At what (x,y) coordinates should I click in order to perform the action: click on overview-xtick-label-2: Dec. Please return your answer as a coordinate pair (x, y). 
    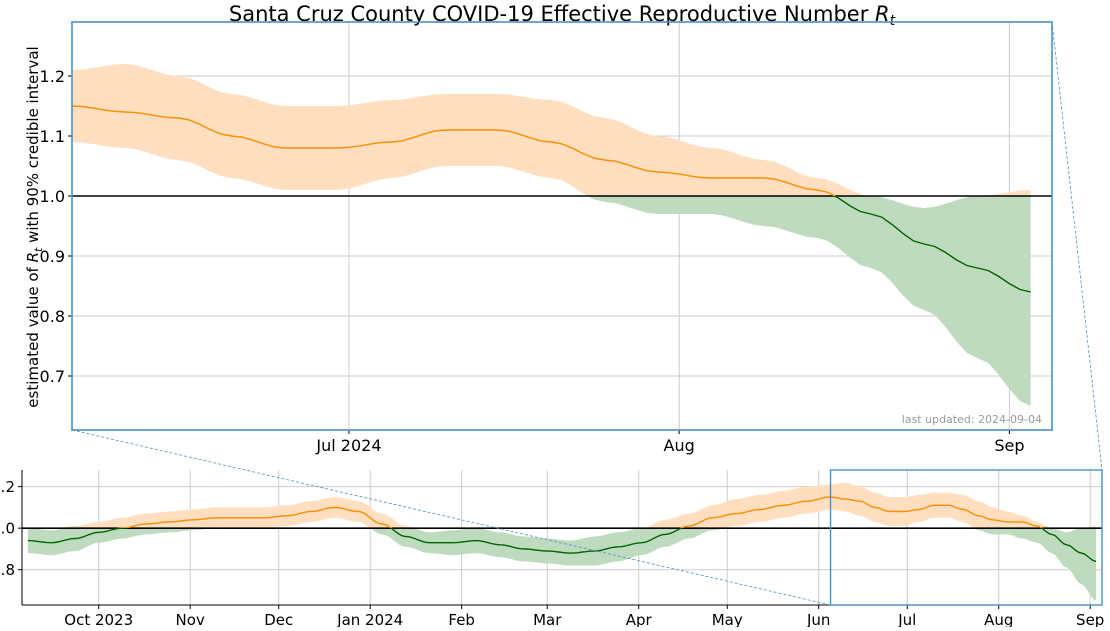
    Looking at the image, I should click on (278, 619).